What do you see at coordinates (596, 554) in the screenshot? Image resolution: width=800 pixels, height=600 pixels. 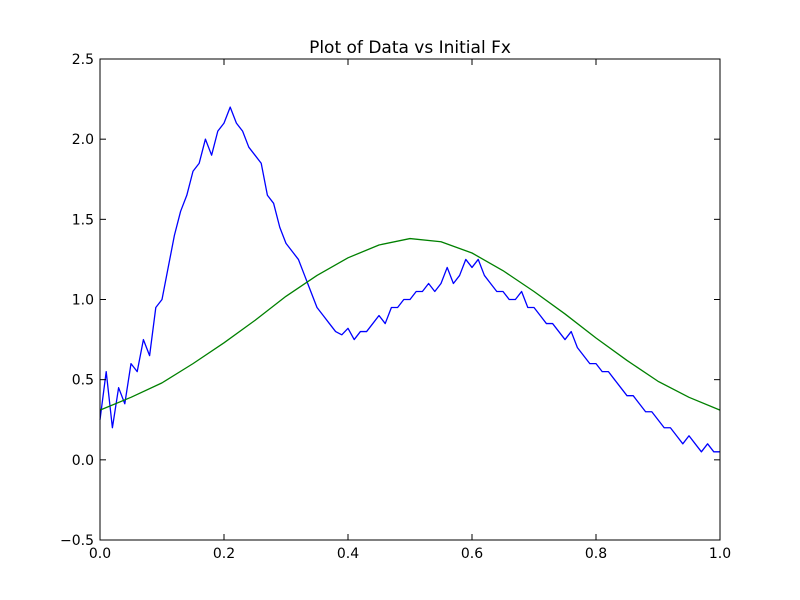 I see `x-tick-label: 0.8` at bounding box center [596, 554].